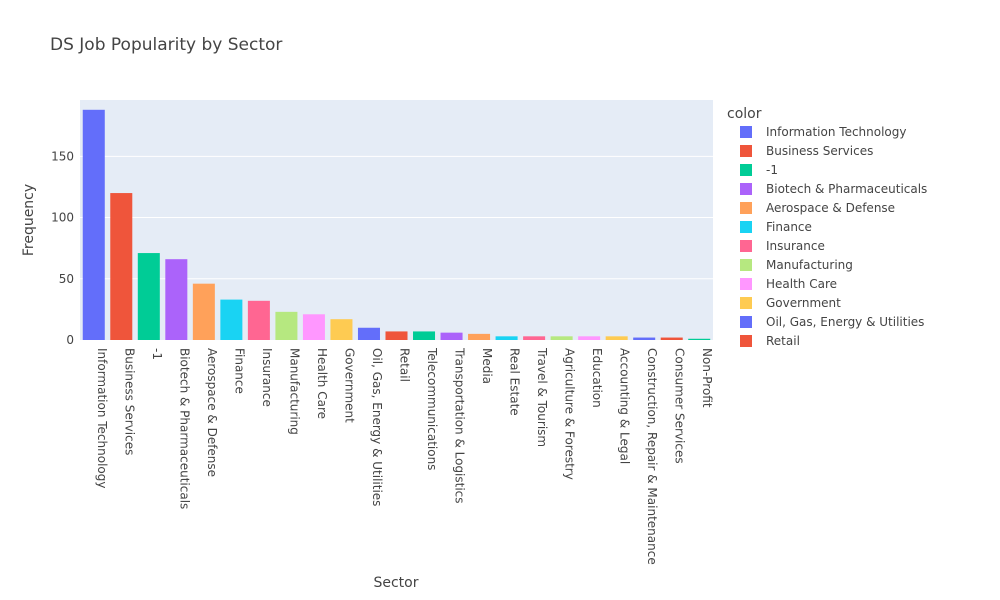  I want to click on y-tick-label: 100, so click(62, 218).